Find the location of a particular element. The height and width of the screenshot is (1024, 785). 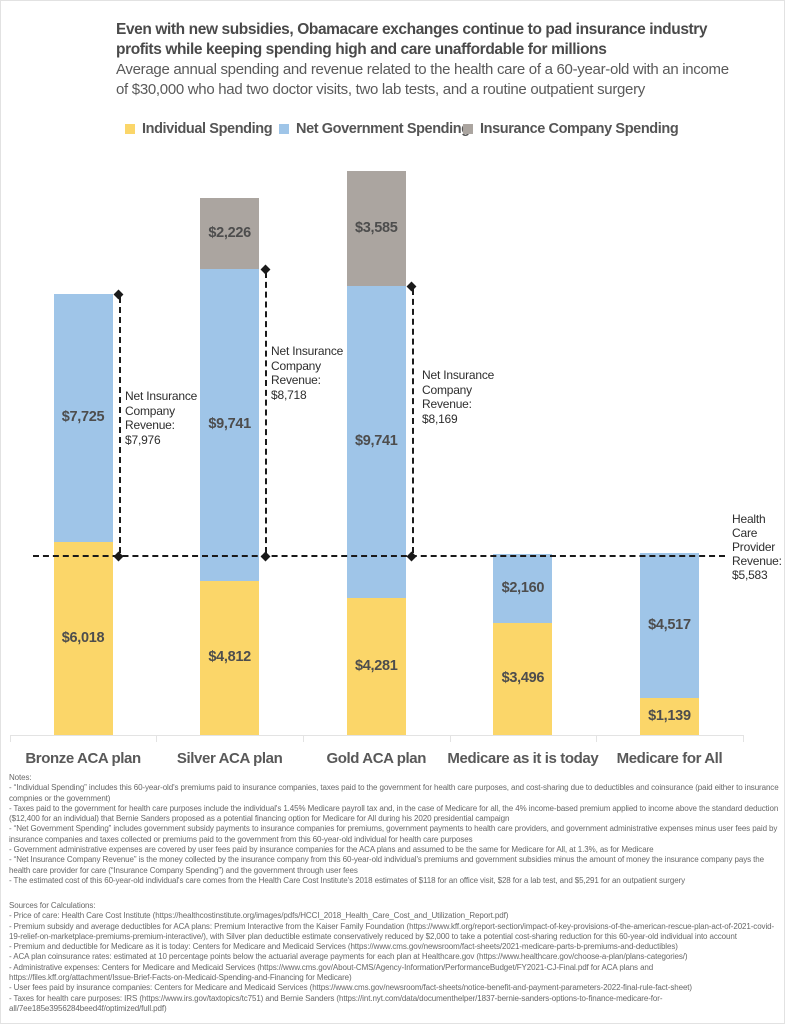

legend-item-insurance-company-spending: Insurance Company Spending is located at coordinates (571, 129).